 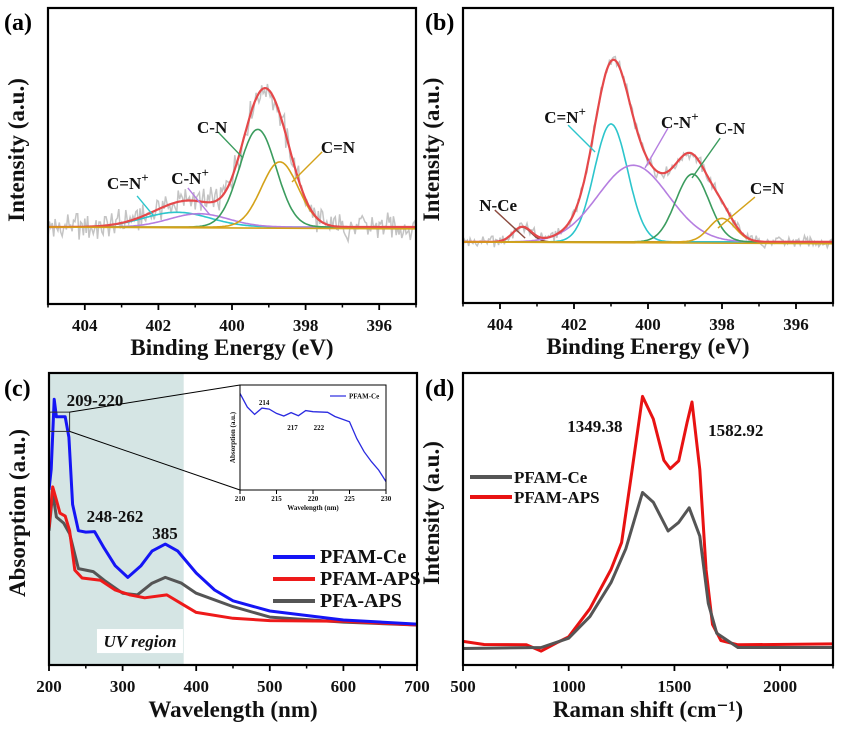 I want to click on peak-annotation: 248-262, so click(x=115, y=516).